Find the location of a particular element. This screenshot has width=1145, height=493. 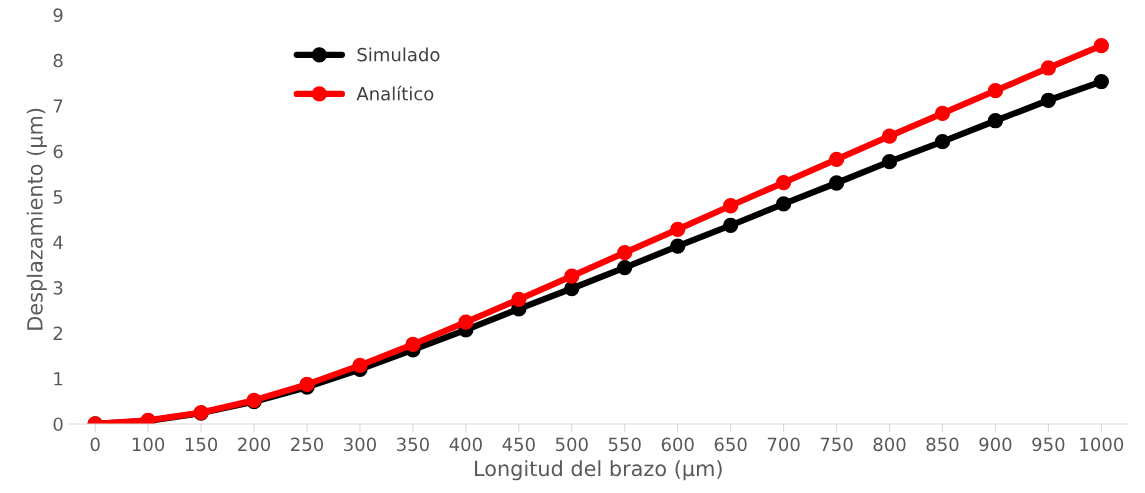

y-tick-label: 1 is located at coordinates (58, 379).